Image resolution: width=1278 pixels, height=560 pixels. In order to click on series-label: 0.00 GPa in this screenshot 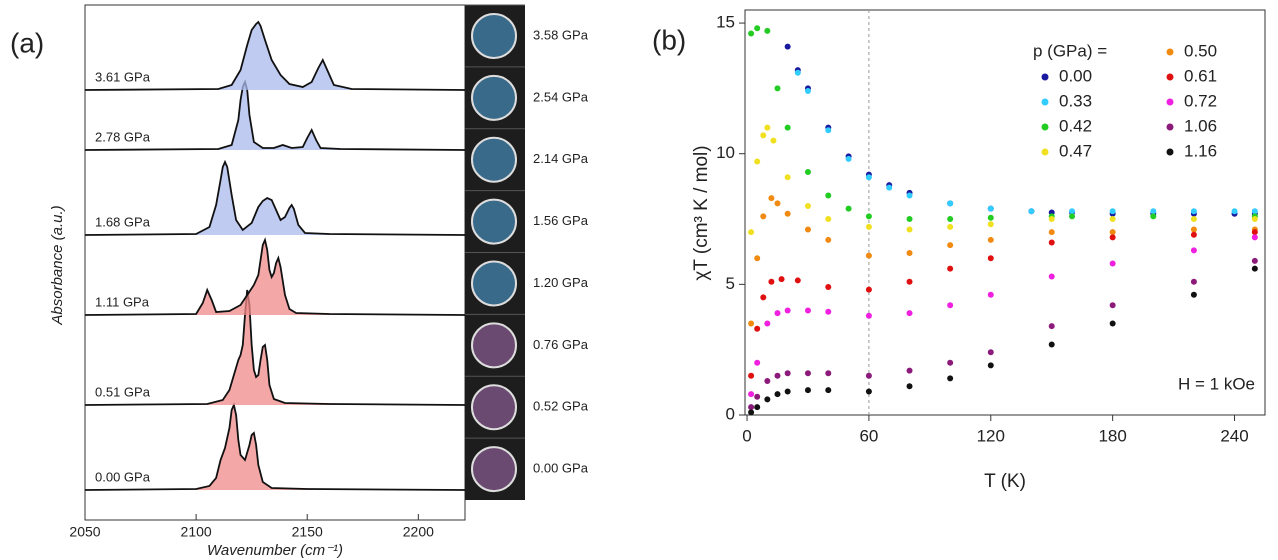, I will do `click(123, 476)`.